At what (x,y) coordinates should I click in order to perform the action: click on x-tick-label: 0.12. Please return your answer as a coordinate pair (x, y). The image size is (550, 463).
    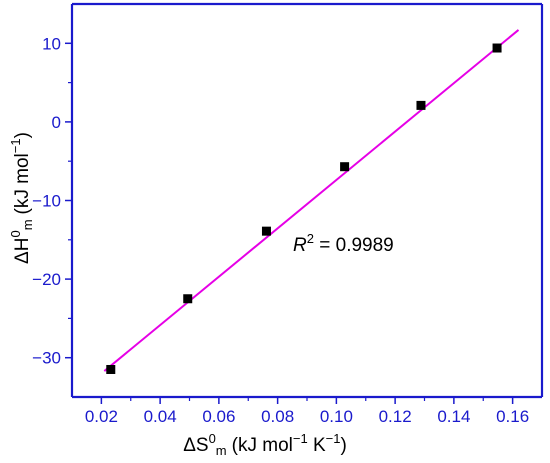
    Looking at the image, I should click on (395, 416).